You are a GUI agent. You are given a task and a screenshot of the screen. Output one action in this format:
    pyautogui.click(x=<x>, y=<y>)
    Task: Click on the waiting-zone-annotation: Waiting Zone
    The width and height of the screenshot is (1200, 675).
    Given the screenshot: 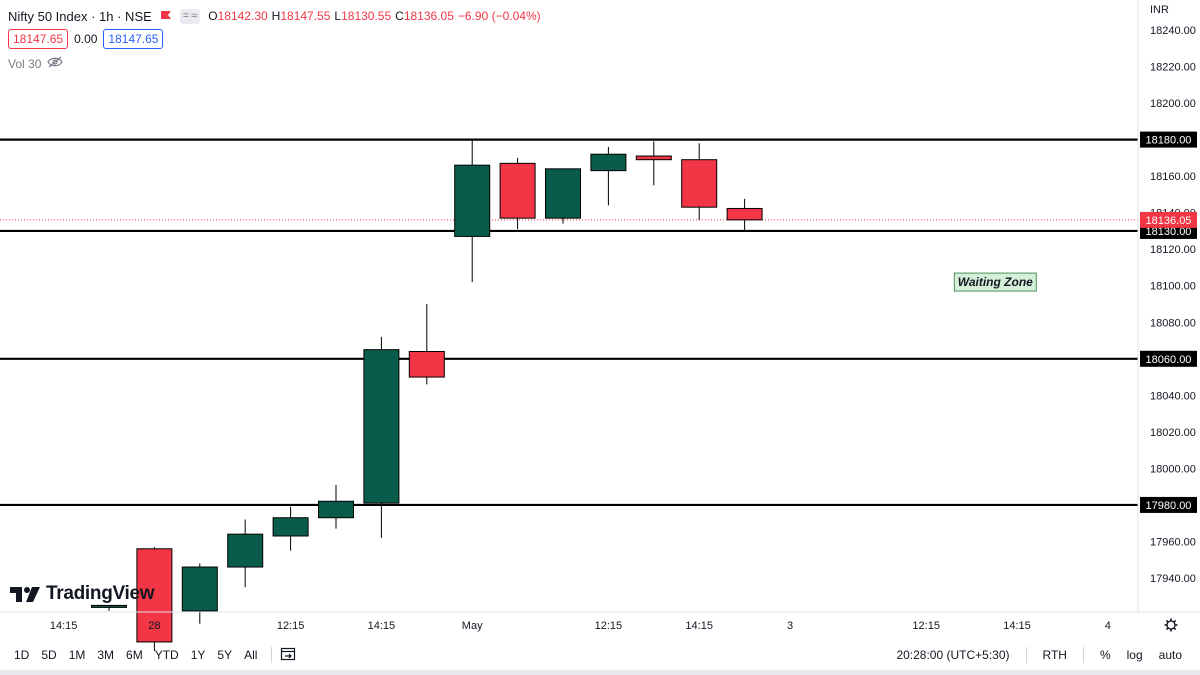 What is the action you would take?
    pyautogui.click(x=995, y=282)
    